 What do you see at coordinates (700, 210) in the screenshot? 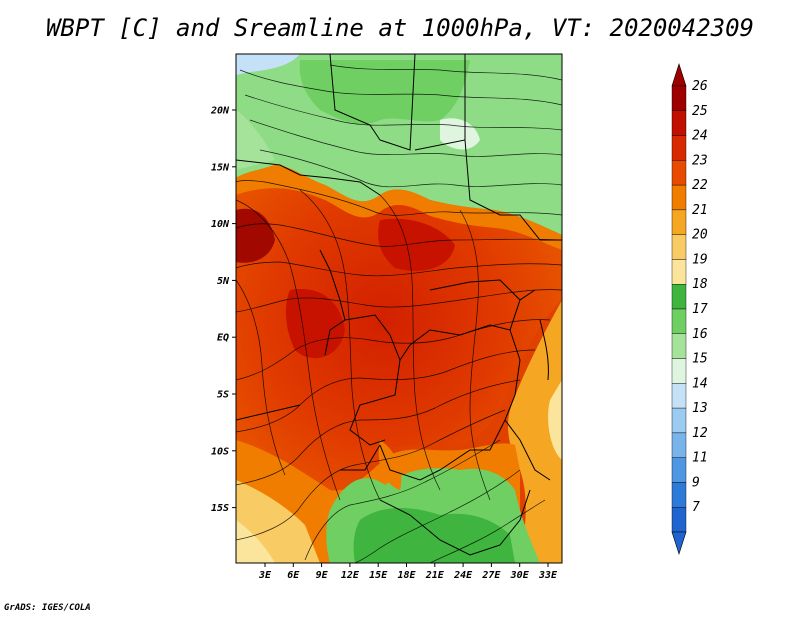
I see `colorbar-label: 21` at bounding box center [700, 210].